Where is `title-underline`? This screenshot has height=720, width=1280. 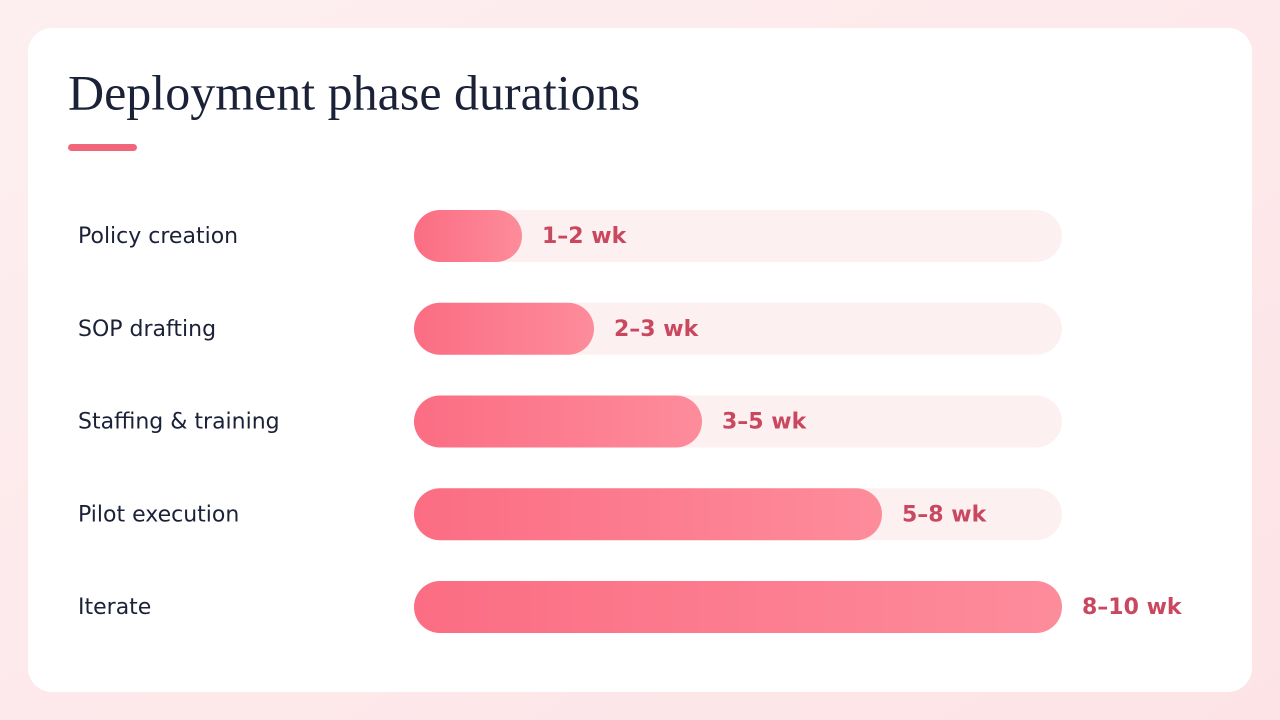 title-underline is located at coordinates (102, 147).